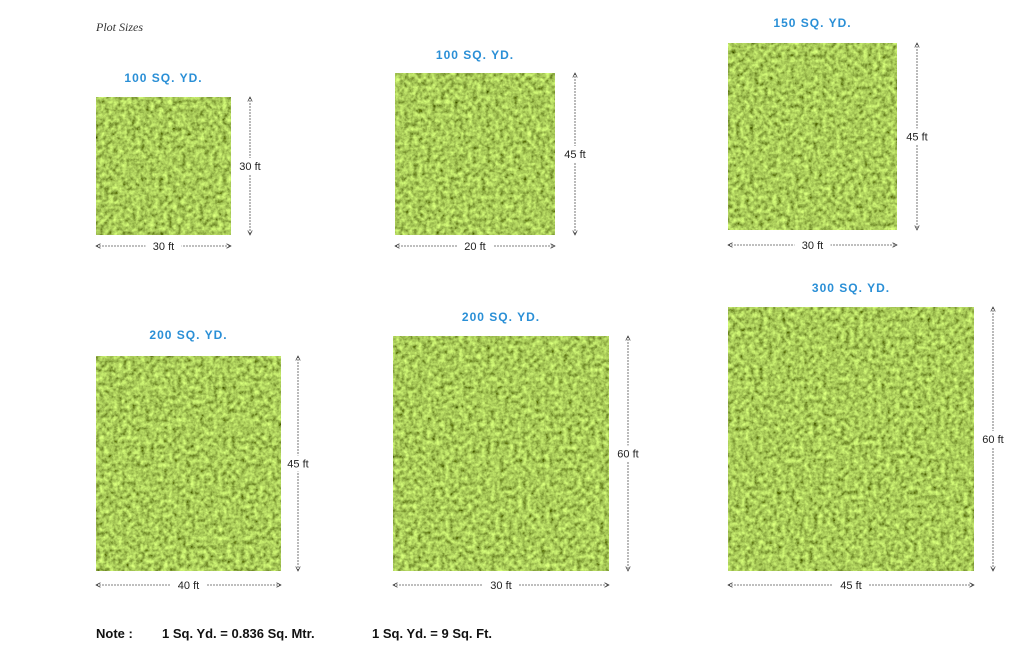  What do you see at coordinates (114, 633) in the screenshot?
I see `note-label: Note :` at bounding box center [114, 633].